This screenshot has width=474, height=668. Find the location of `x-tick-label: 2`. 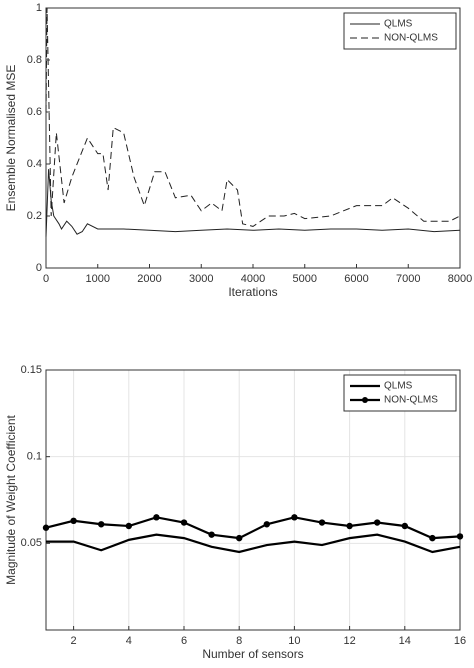

x-tick-label: 2 is located at coordinates (74, 641).